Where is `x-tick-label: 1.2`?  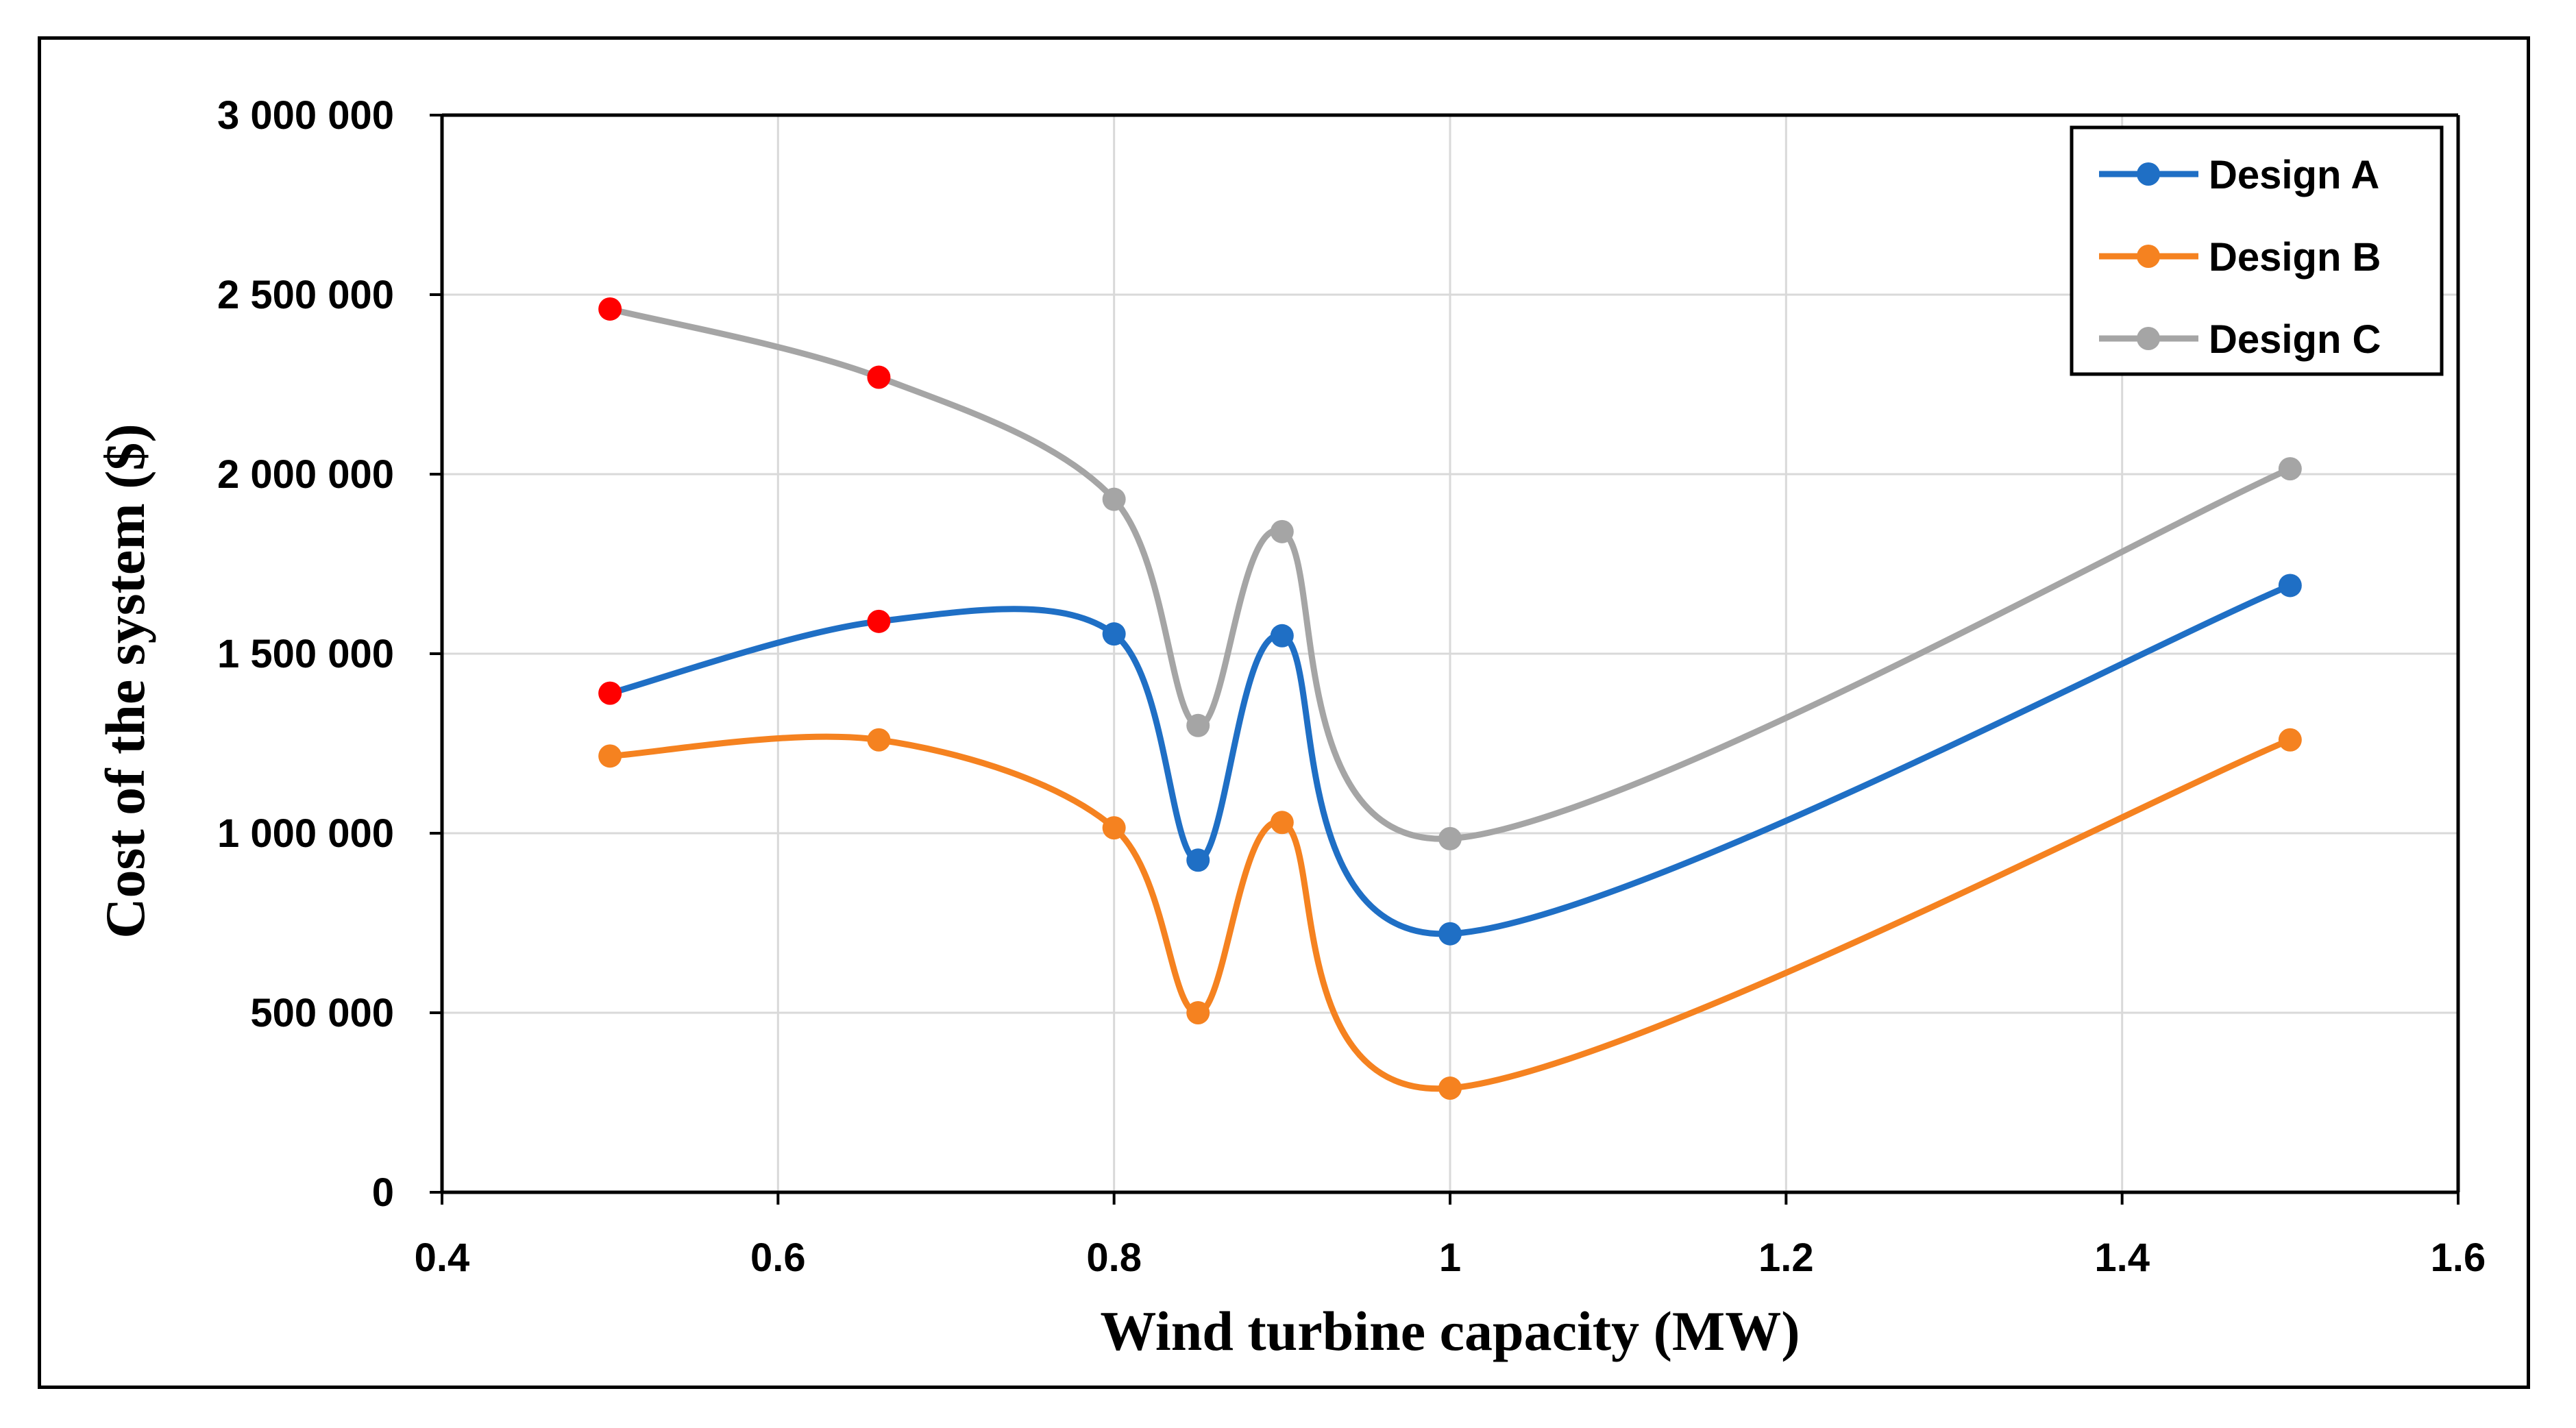 x-tick-label: 1.2 is located at coordinates (1786, 1257).